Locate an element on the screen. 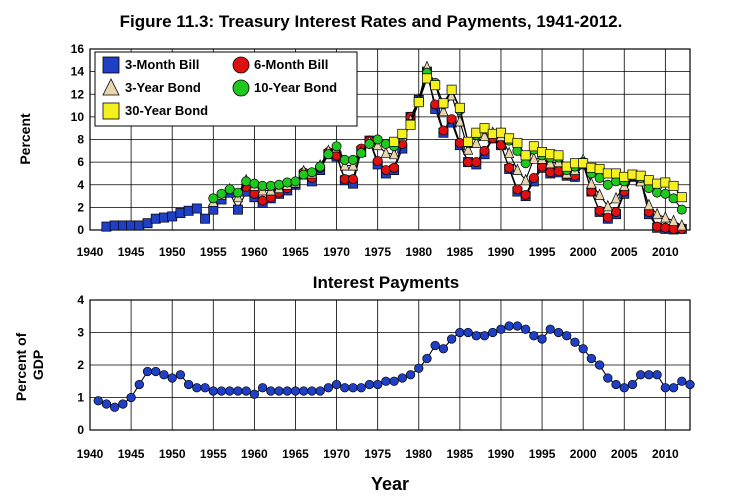  point-30-year-bond-1978 is located at coordinates (402, 133).